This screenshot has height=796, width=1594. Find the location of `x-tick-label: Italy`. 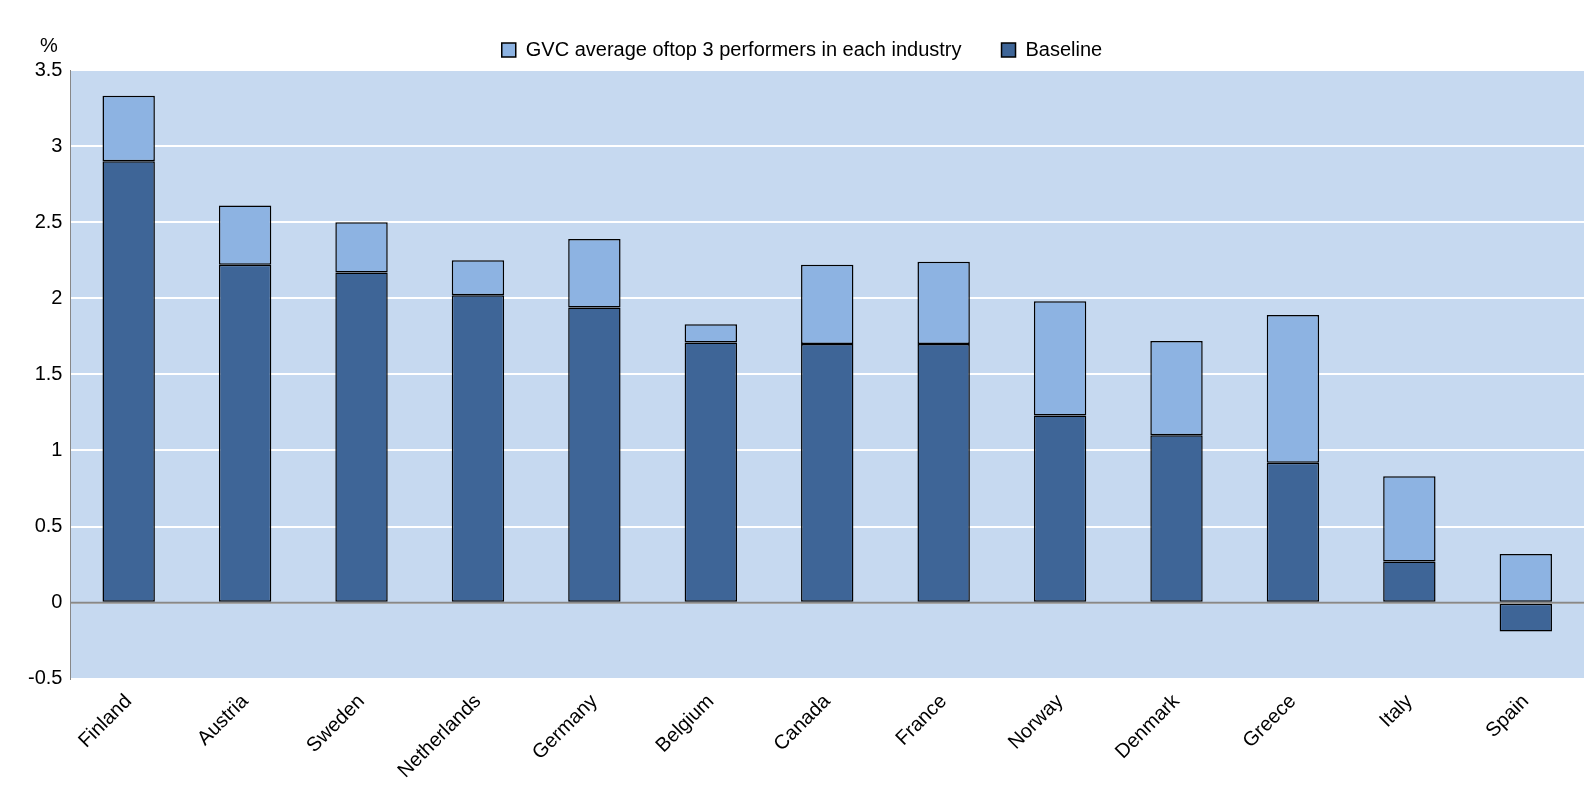

x-tick-label: Italy is located at coordinates (1395, 710).